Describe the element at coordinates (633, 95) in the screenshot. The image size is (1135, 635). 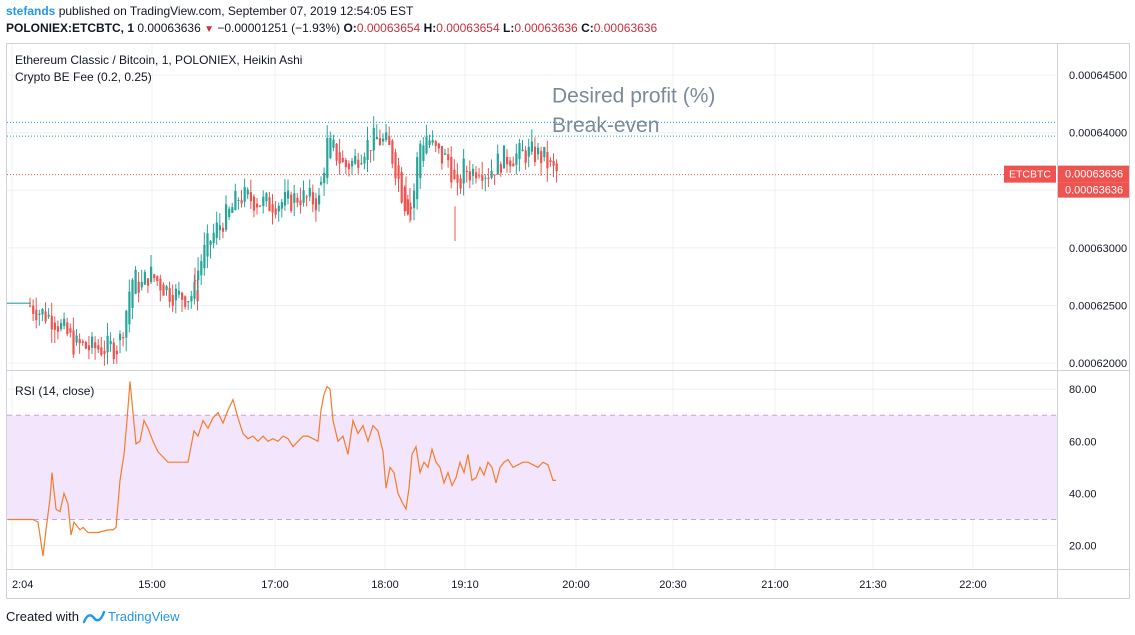
I see `desired-profit-label: Desired profit (%)` at that location.